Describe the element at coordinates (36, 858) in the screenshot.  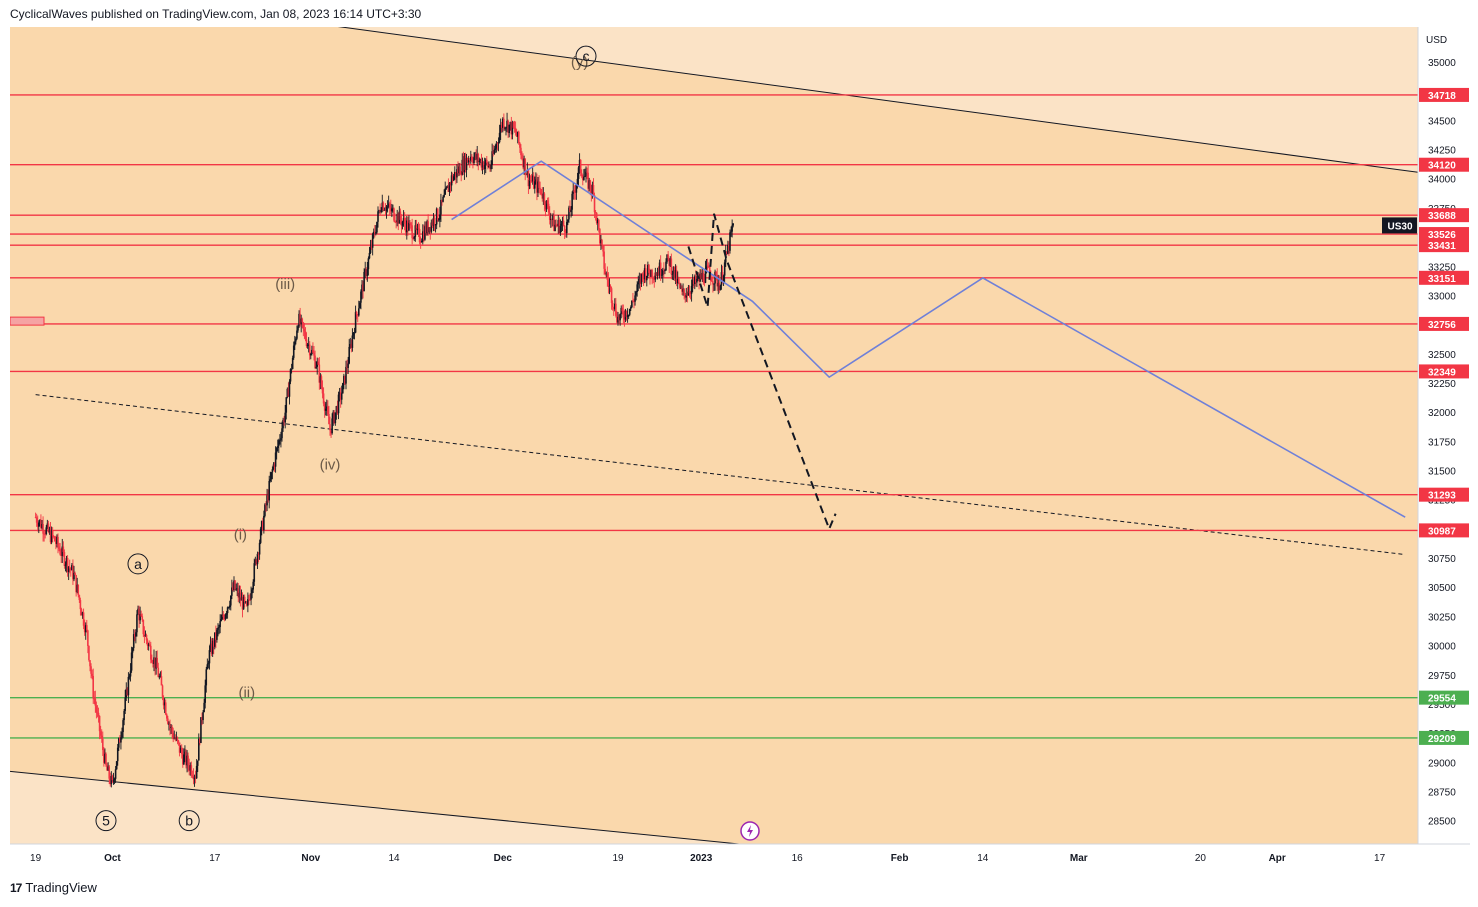
I see `x-tick-label: 19` at that location.